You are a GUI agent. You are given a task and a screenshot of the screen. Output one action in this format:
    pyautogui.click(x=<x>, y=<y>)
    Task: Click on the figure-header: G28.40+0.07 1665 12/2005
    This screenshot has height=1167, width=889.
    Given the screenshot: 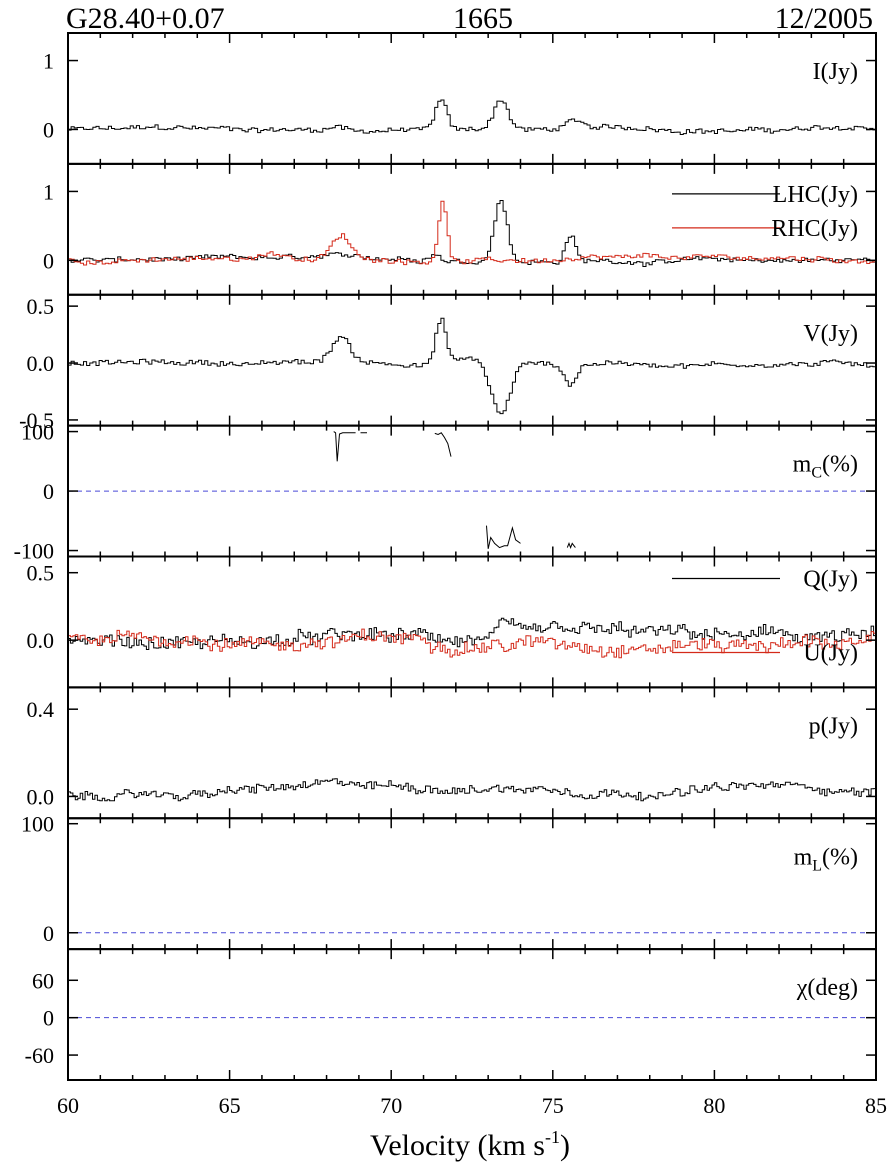 What is the action you would take?
    pyautogui.click(x=469, y=18)
    